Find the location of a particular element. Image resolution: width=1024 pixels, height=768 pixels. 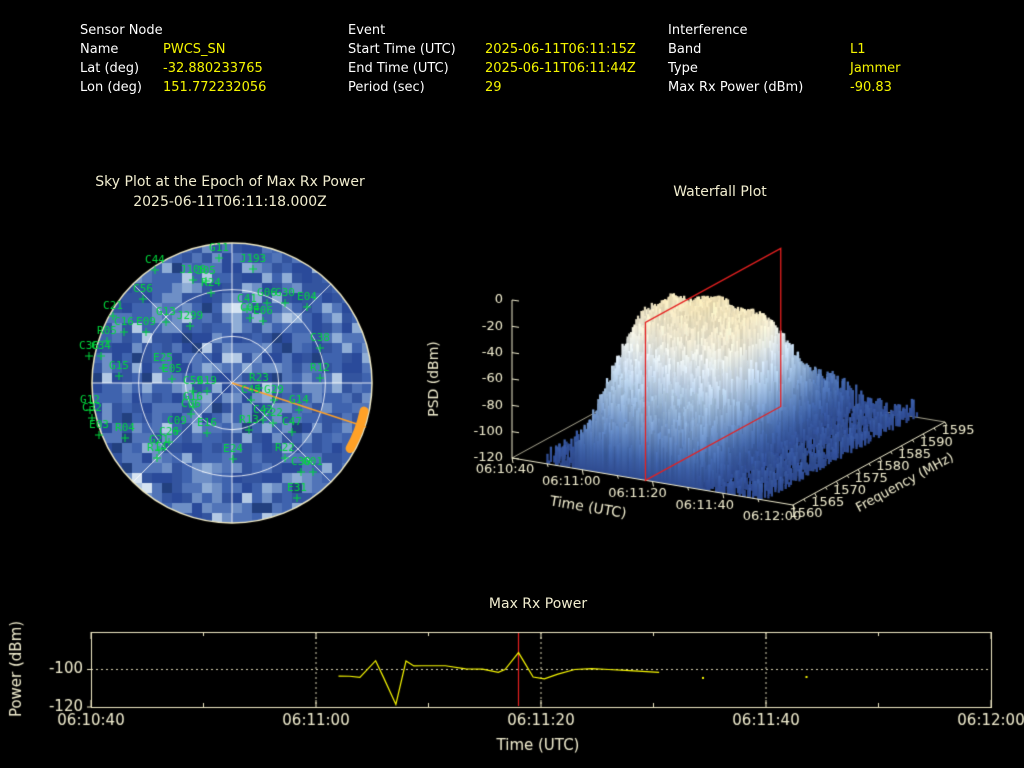

event-start-row: Start Time (UTC) 2025-06-11T06:11:15Z is located at coordinates (492, 49).